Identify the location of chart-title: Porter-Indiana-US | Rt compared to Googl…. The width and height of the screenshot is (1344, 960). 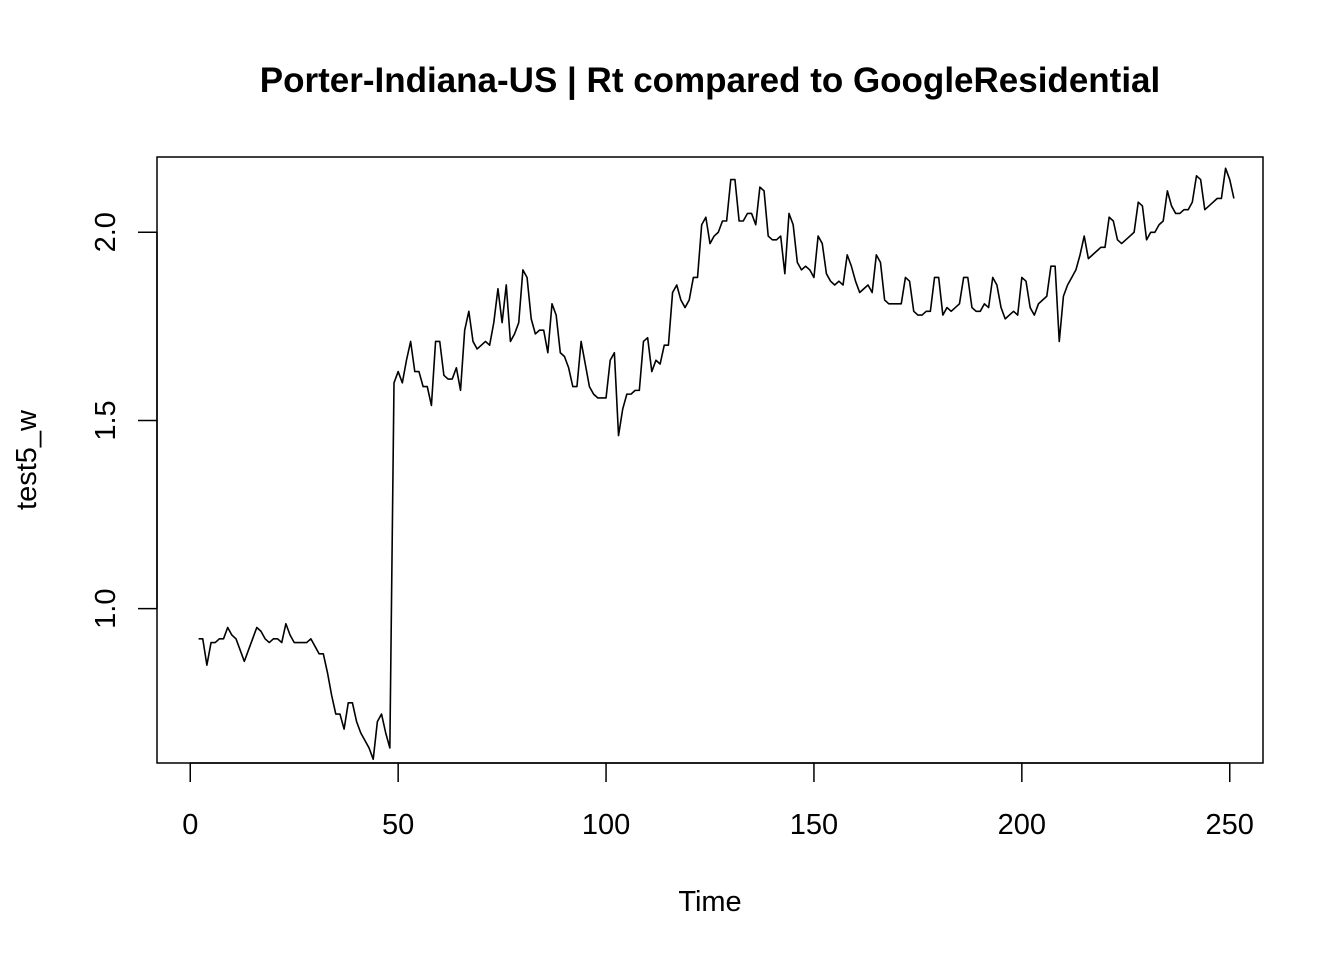
(710, 80).